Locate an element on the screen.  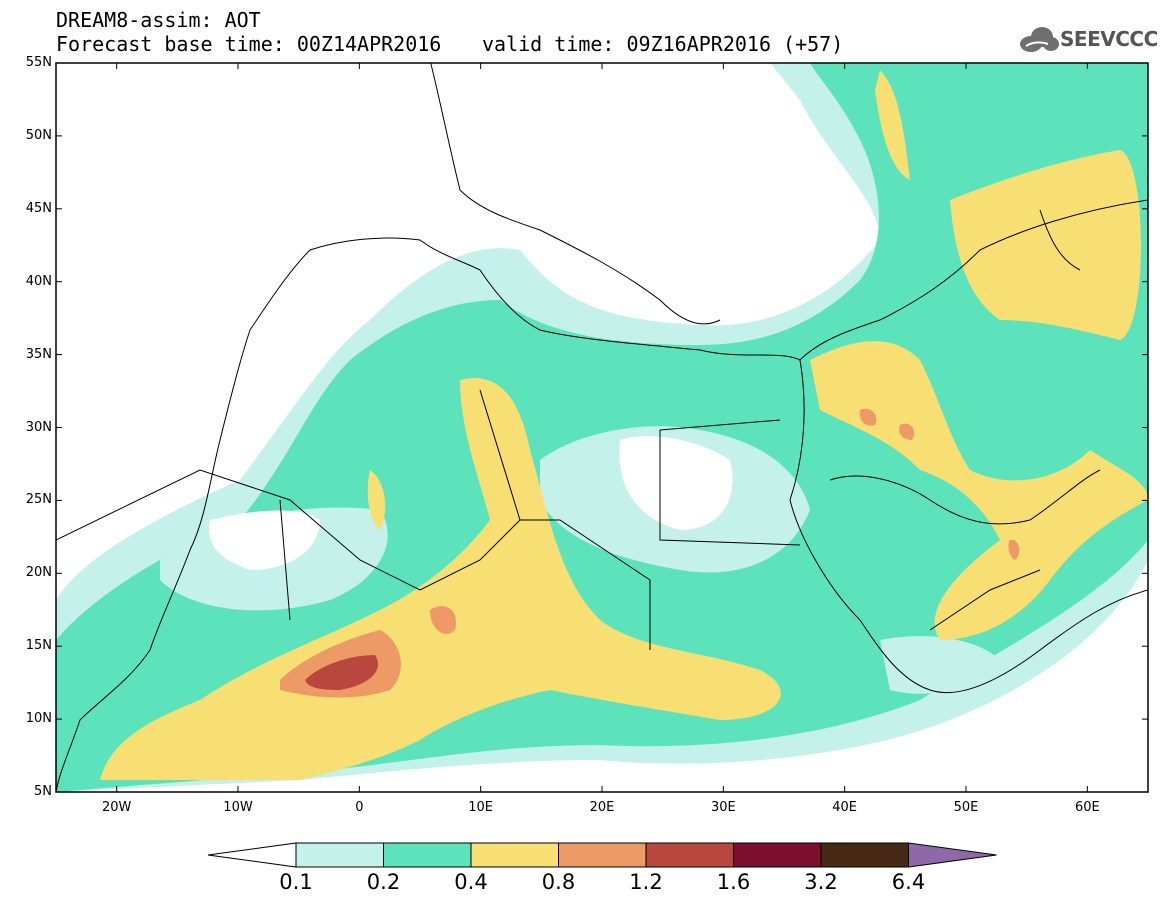
lat-tick-label: 5N is located at coordinates (43, 791).